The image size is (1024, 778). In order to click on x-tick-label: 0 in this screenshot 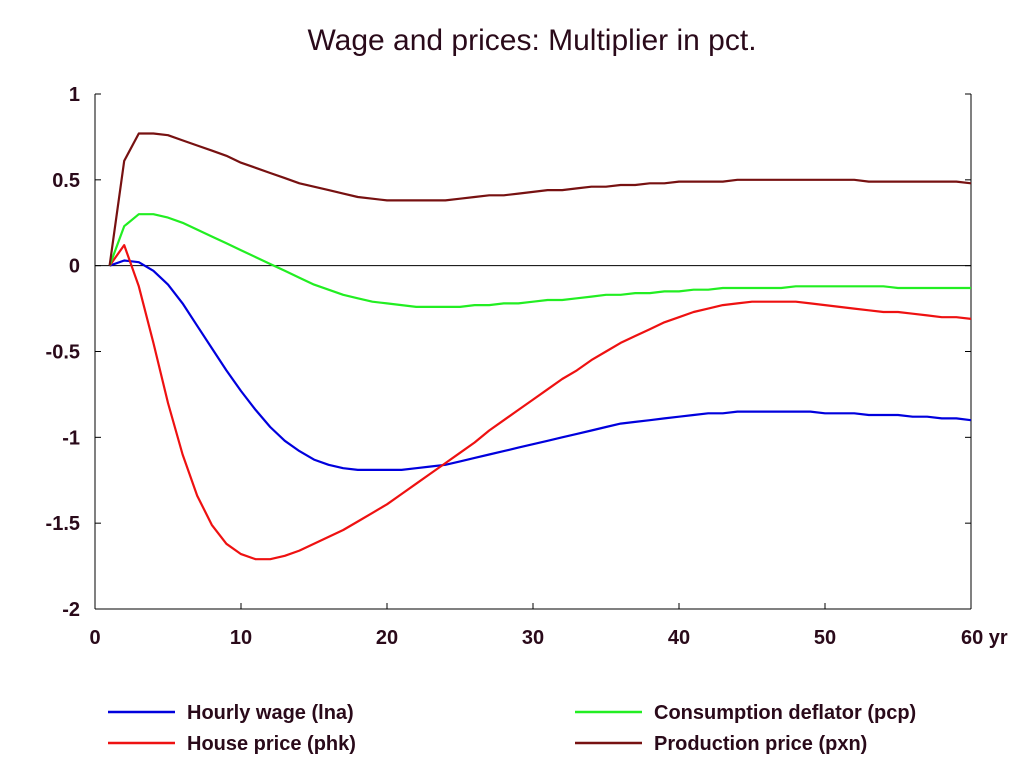, I will do `click(94, 638)`.